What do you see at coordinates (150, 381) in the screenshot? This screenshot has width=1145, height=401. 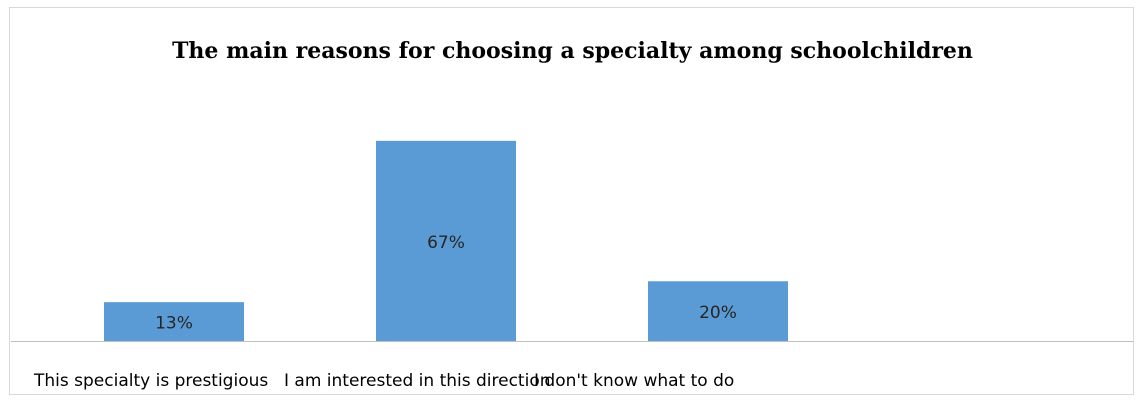 I see `category-label-1: This specialty is prestigious` at bounding box center [150, 381].